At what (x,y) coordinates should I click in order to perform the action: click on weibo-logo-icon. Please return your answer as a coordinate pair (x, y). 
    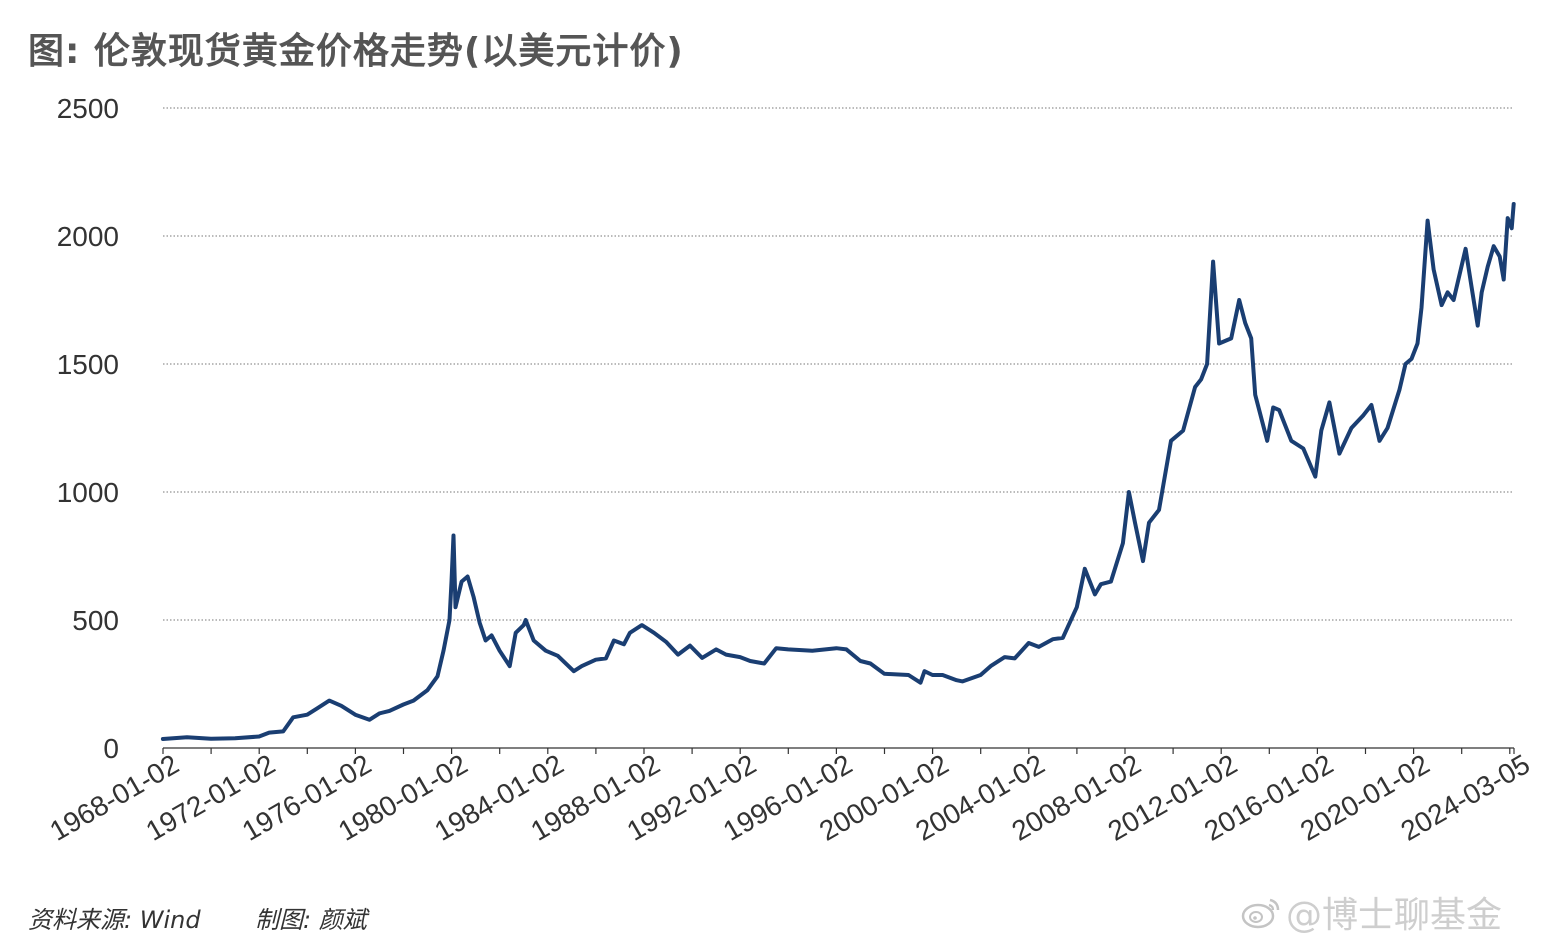
    Looking at the image, I should click on (1260, 913).